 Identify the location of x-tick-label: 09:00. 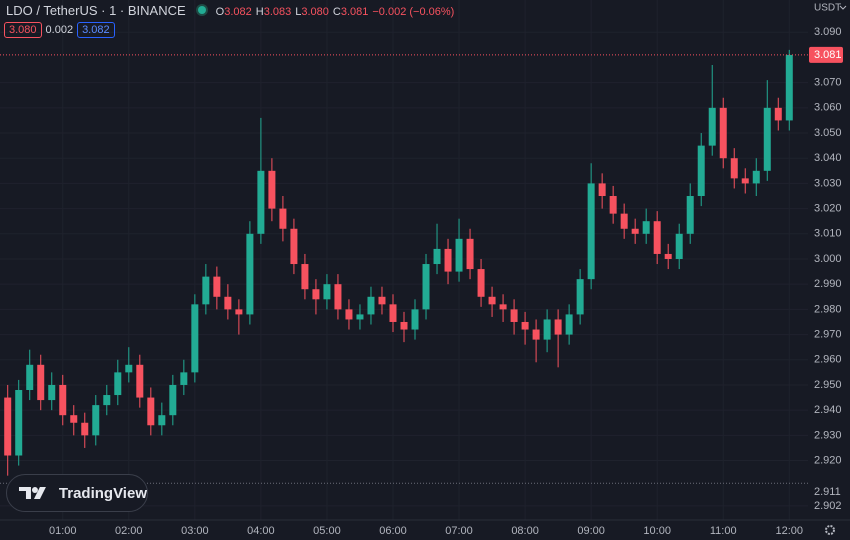
(591, 531).